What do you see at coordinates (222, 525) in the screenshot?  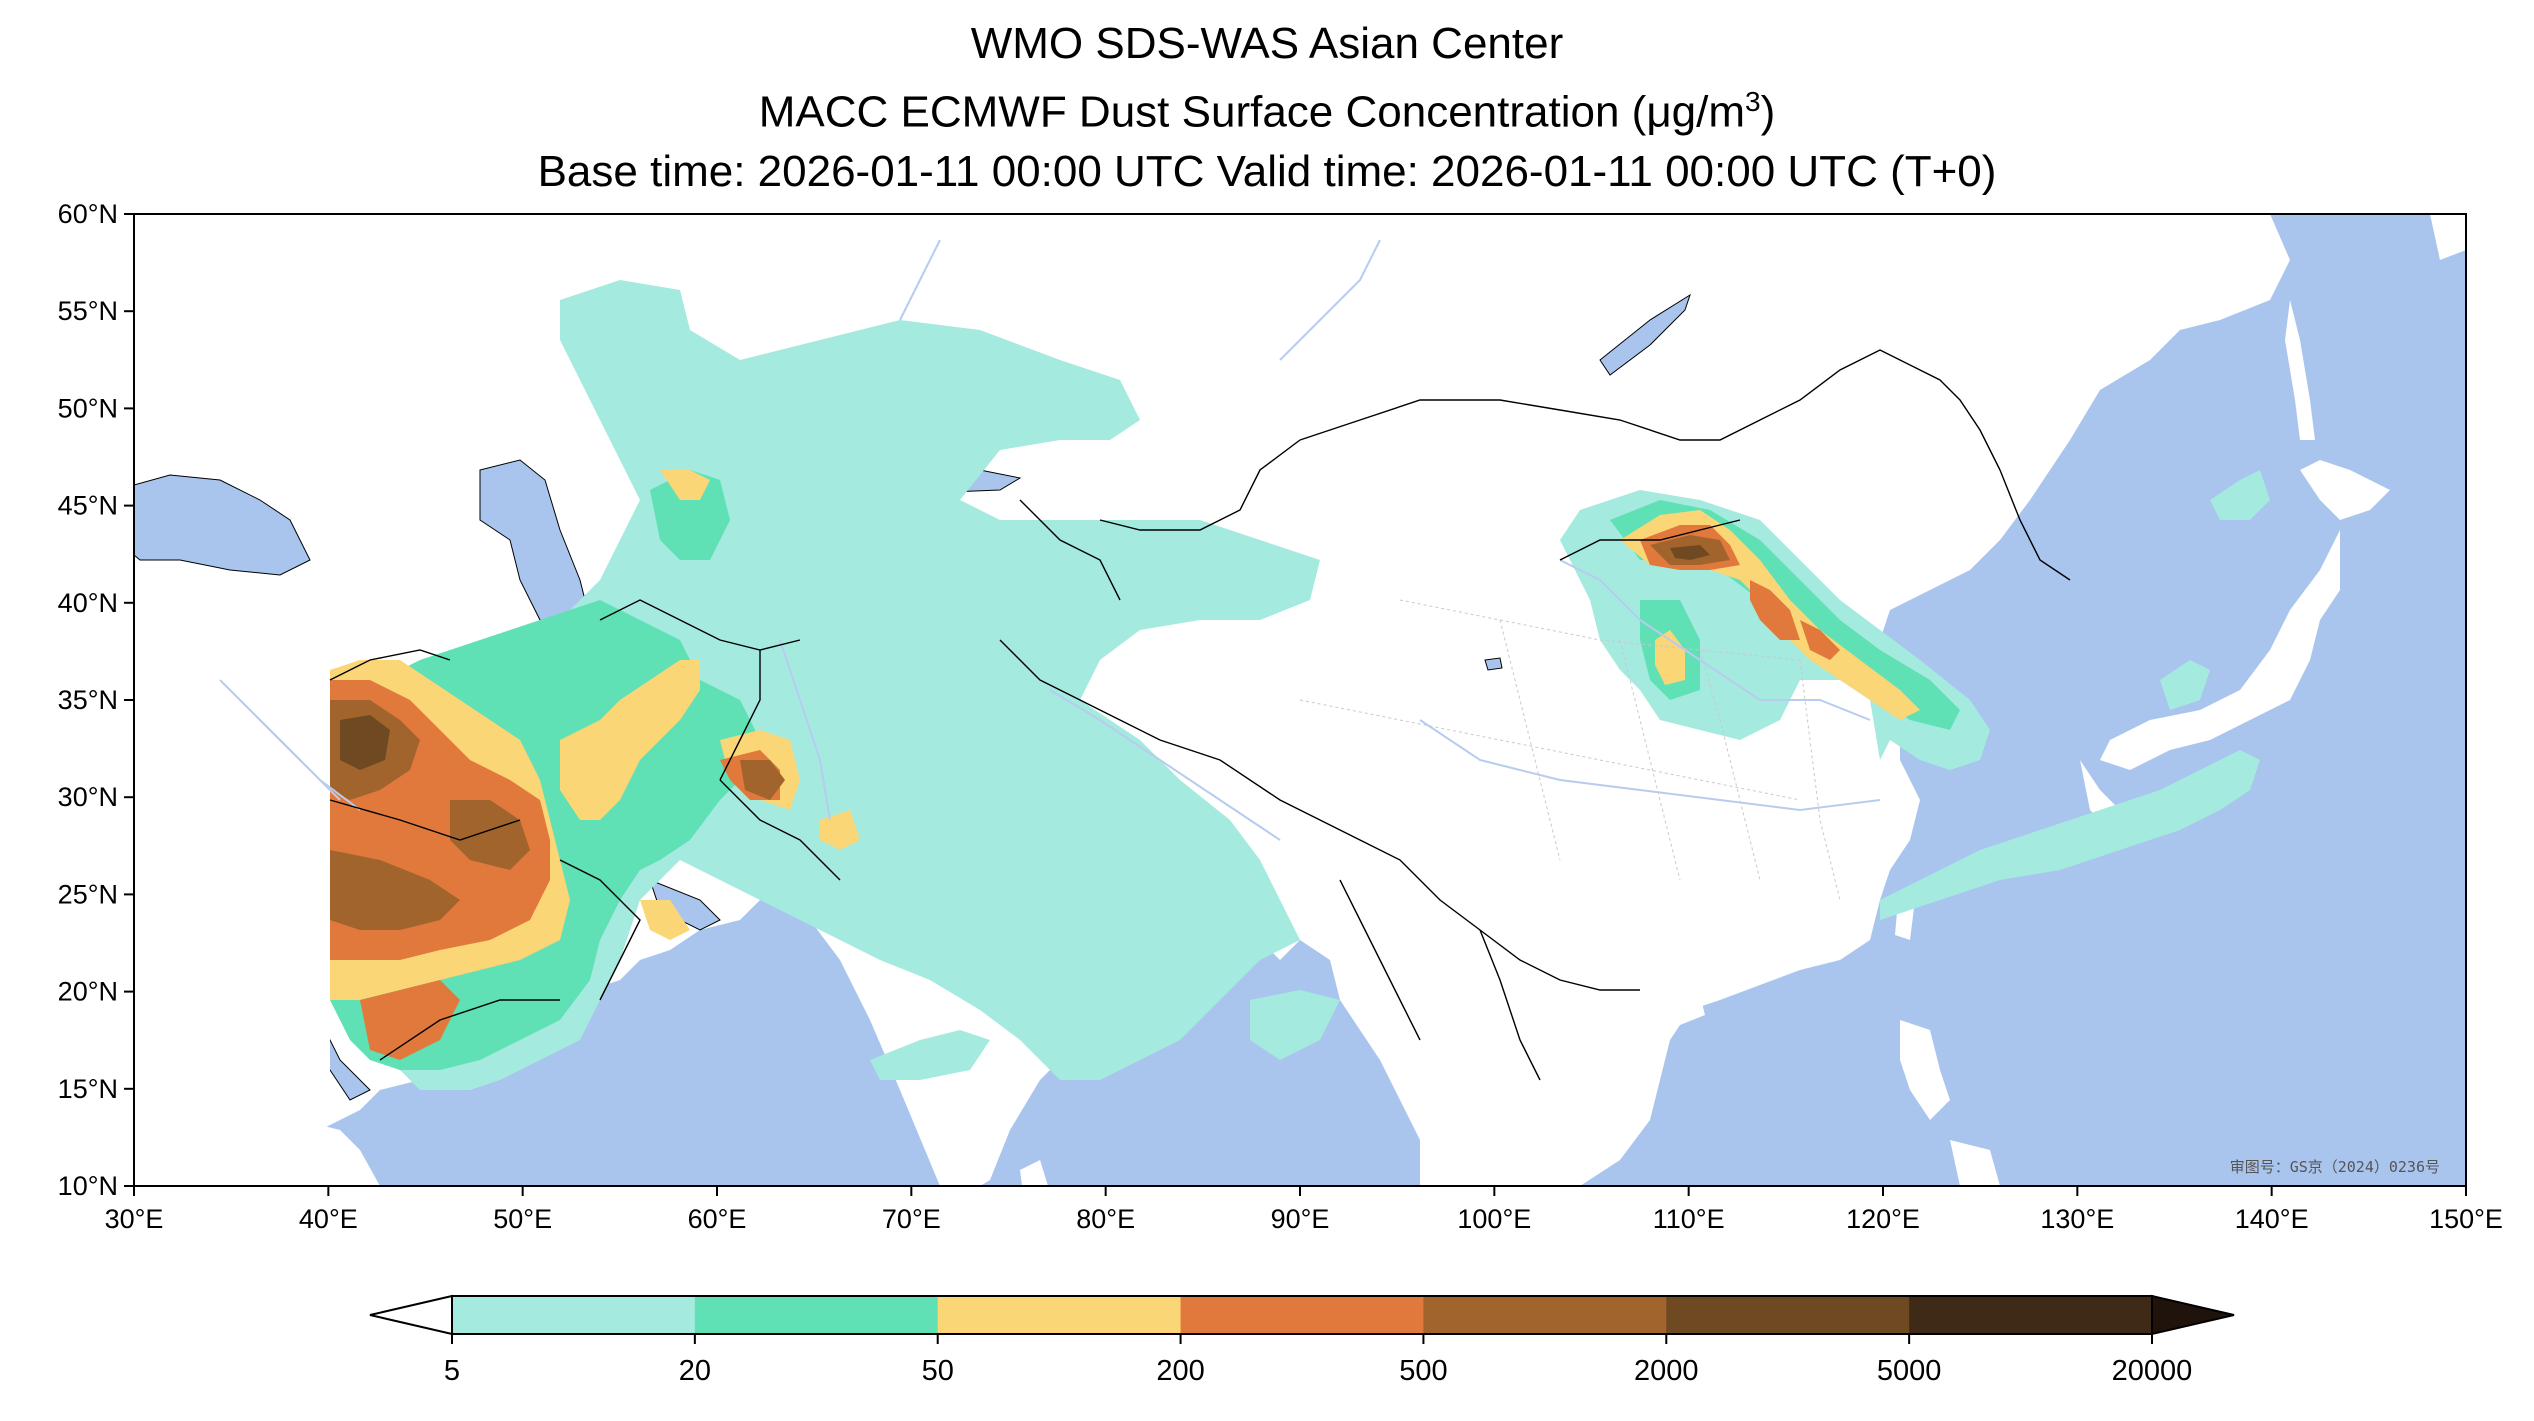 I see `black-sea` at bounding box center [222, 525].